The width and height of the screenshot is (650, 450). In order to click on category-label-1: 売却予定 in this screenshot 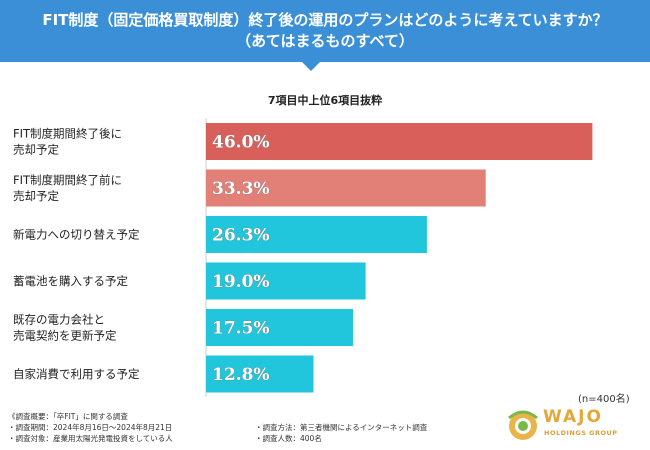, I will do `click(36, 150)`.